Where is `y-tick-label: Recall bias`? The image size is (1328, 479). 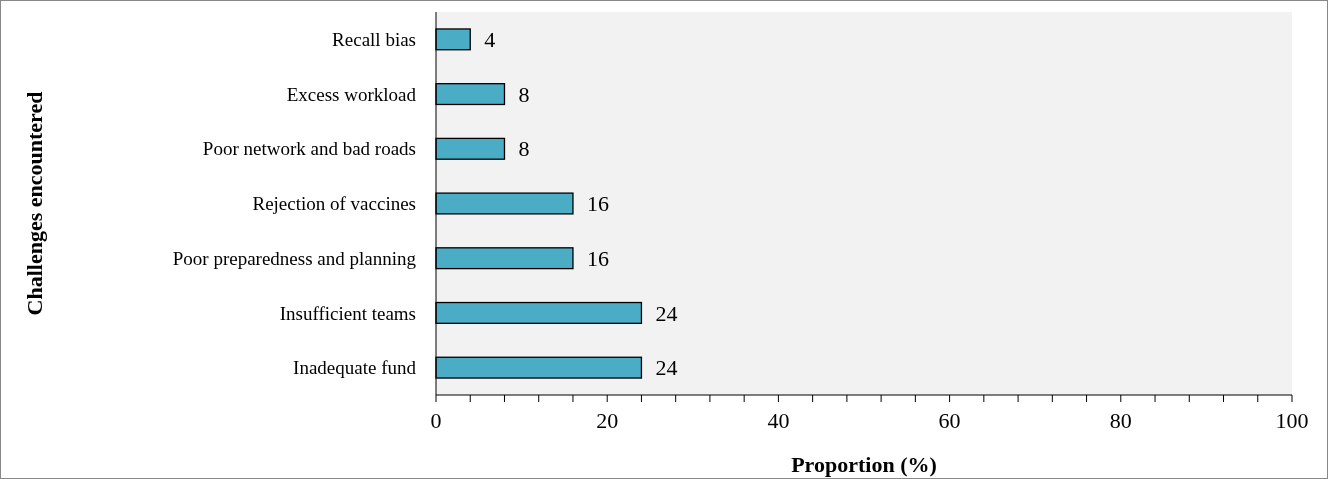 y-tick-label: Recall bias is located at coordinates (374, 40).